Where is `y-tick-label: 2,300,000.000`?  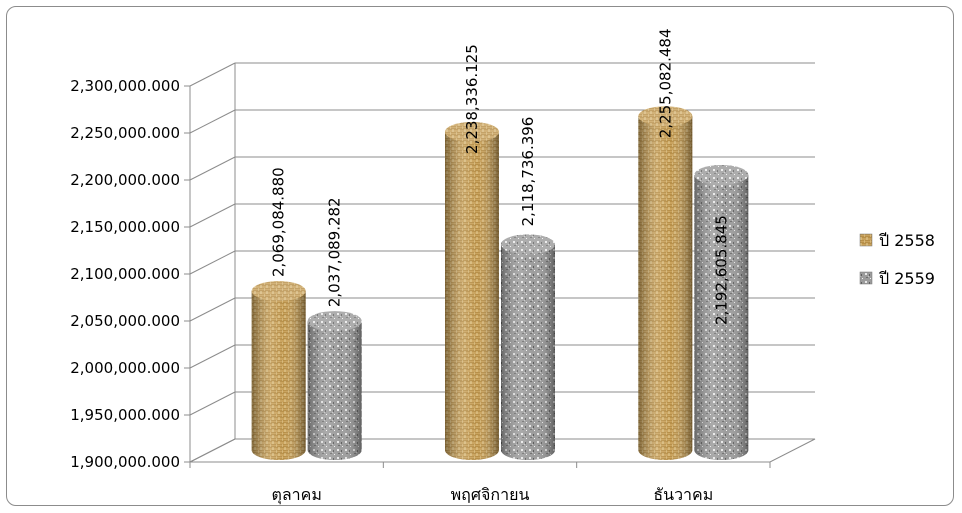
y-tick-label: 2,300,000.000 is located at coordinates (125, 86).